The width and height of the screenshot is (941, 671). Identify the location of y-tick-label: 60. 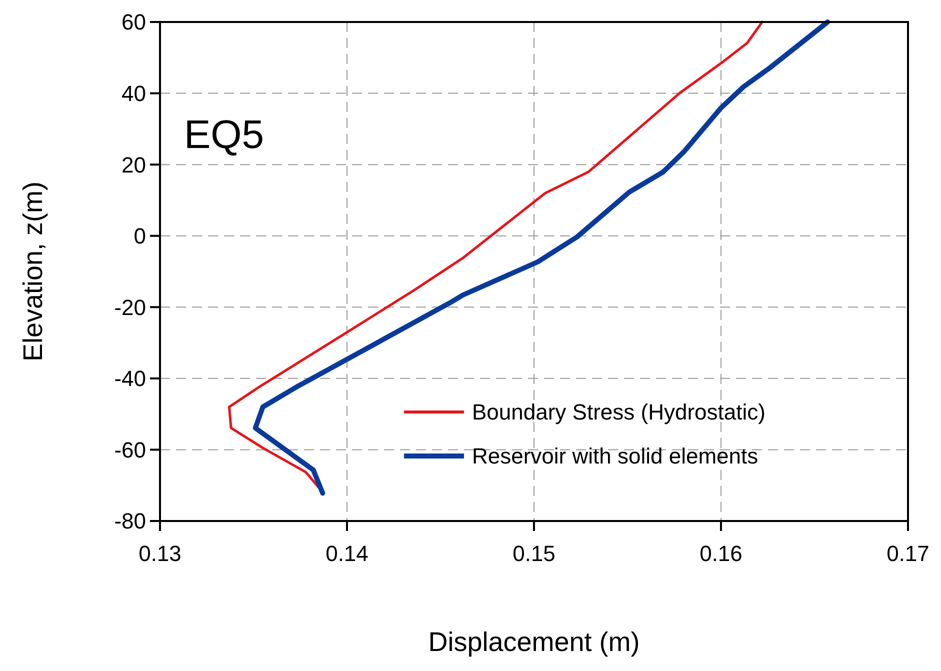
(134, 22).